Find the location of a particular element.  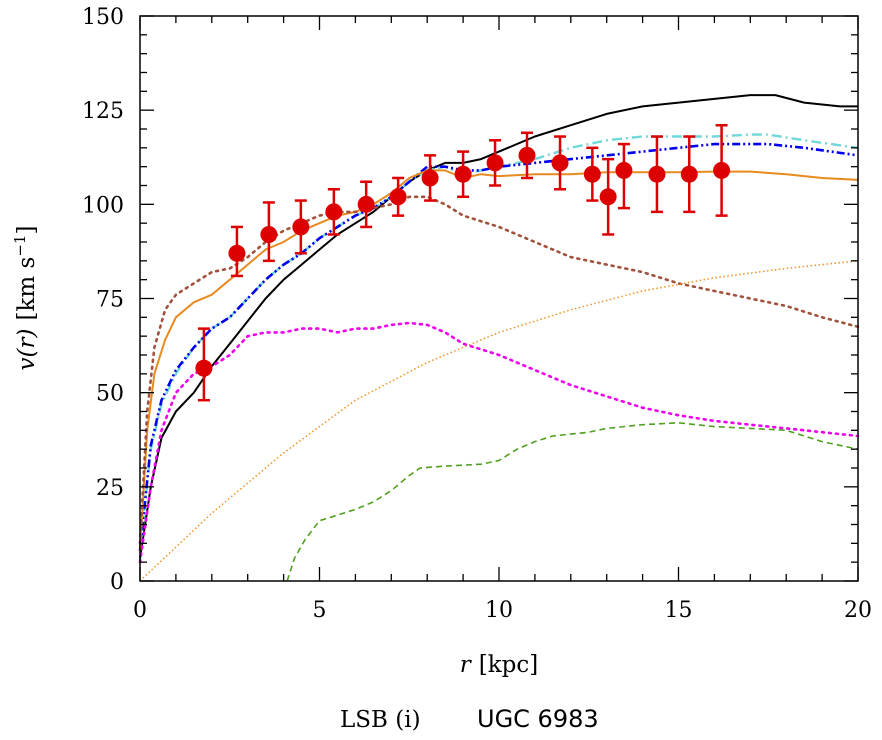

x-tick-label: 10 is located at coordinates (499, 610).